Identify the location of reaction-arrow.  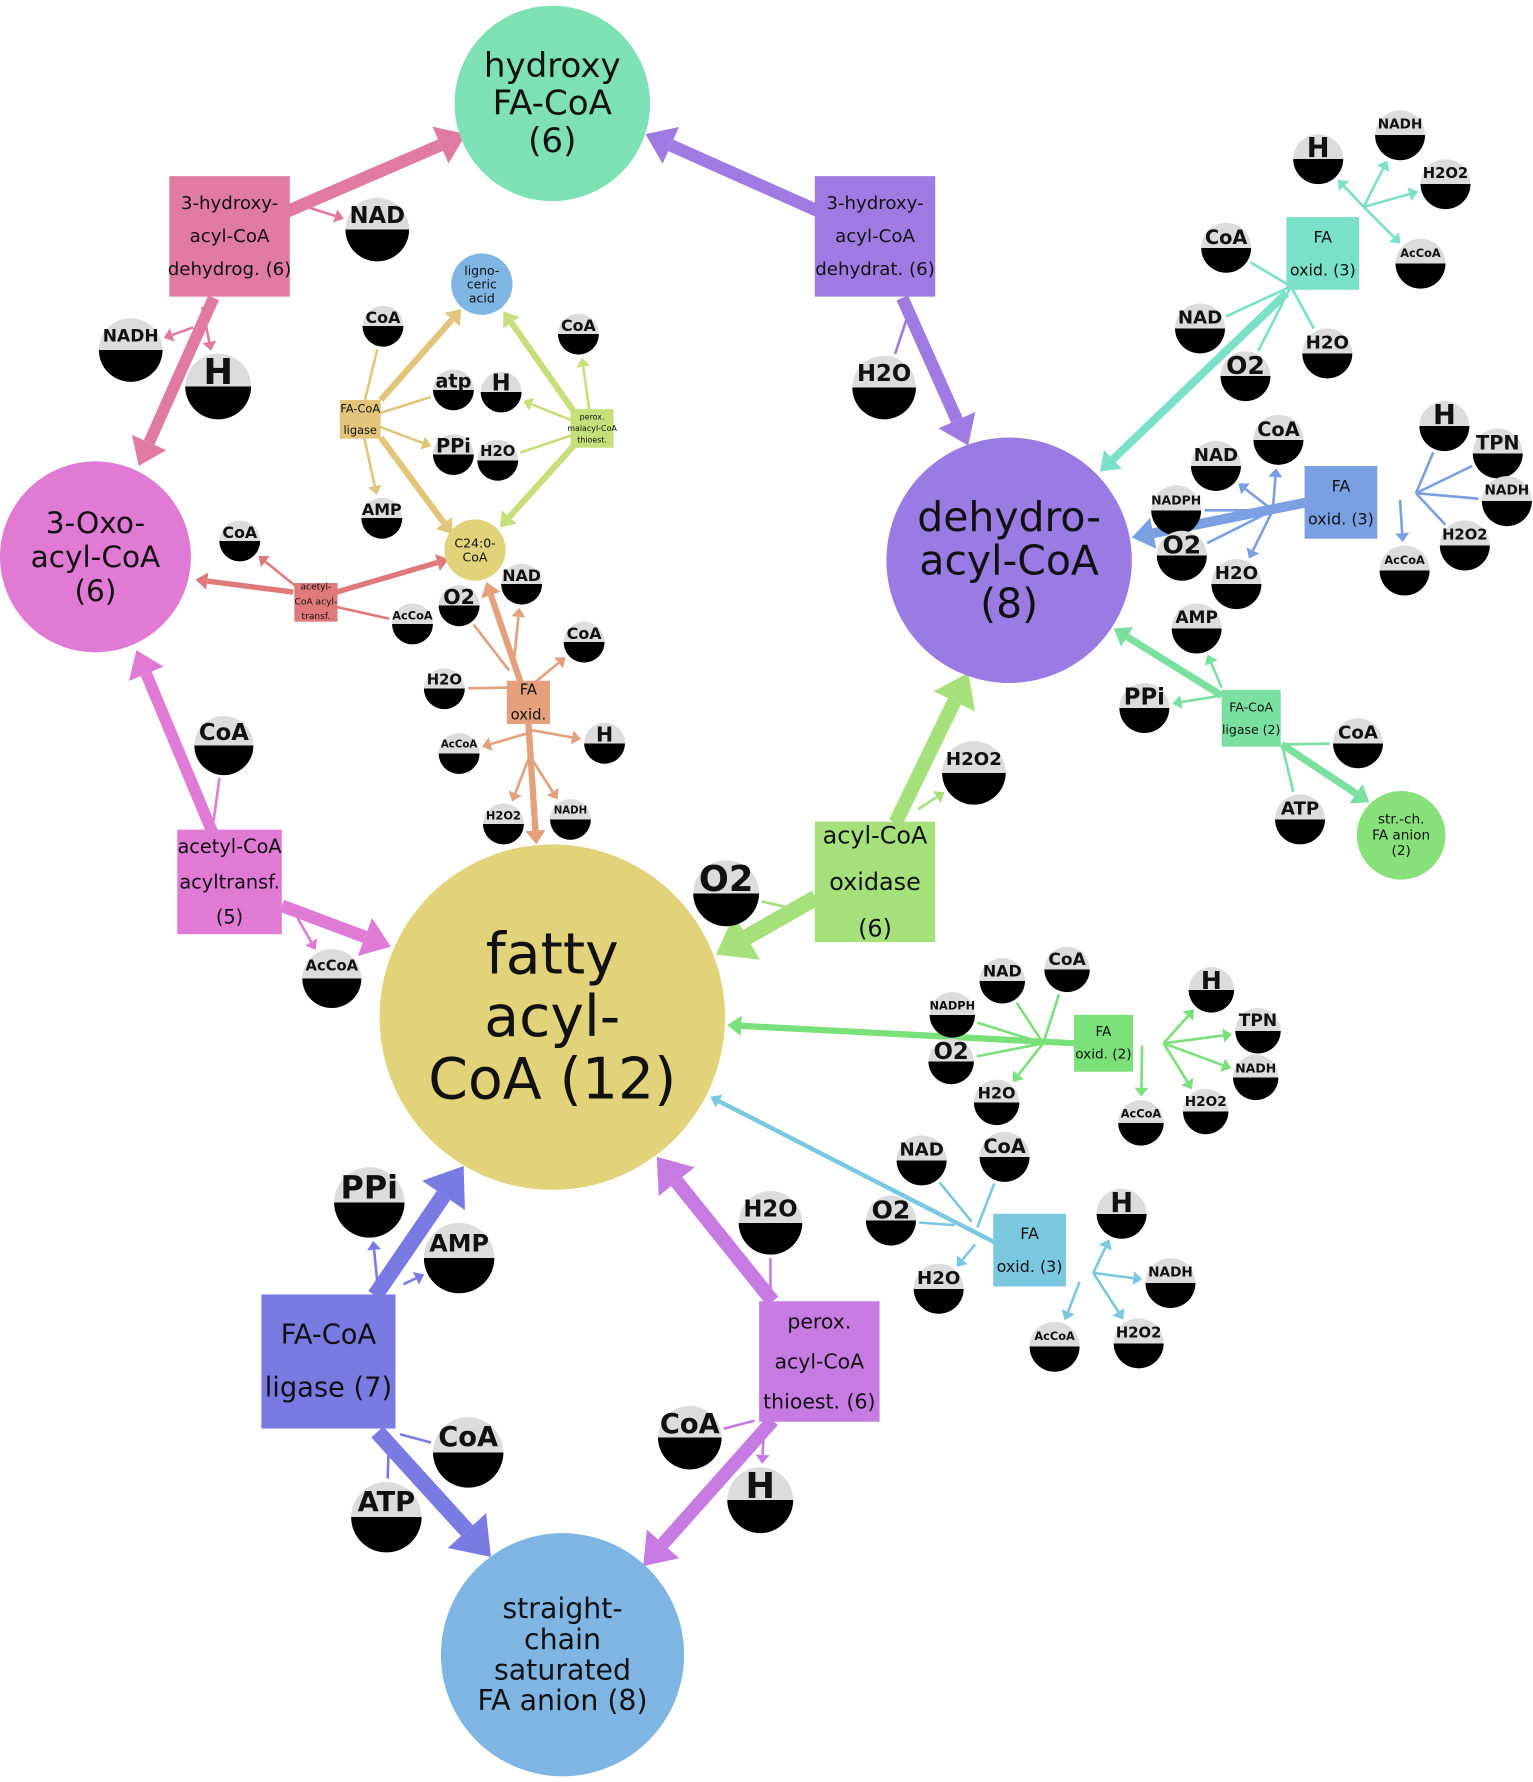
(717, 1231).